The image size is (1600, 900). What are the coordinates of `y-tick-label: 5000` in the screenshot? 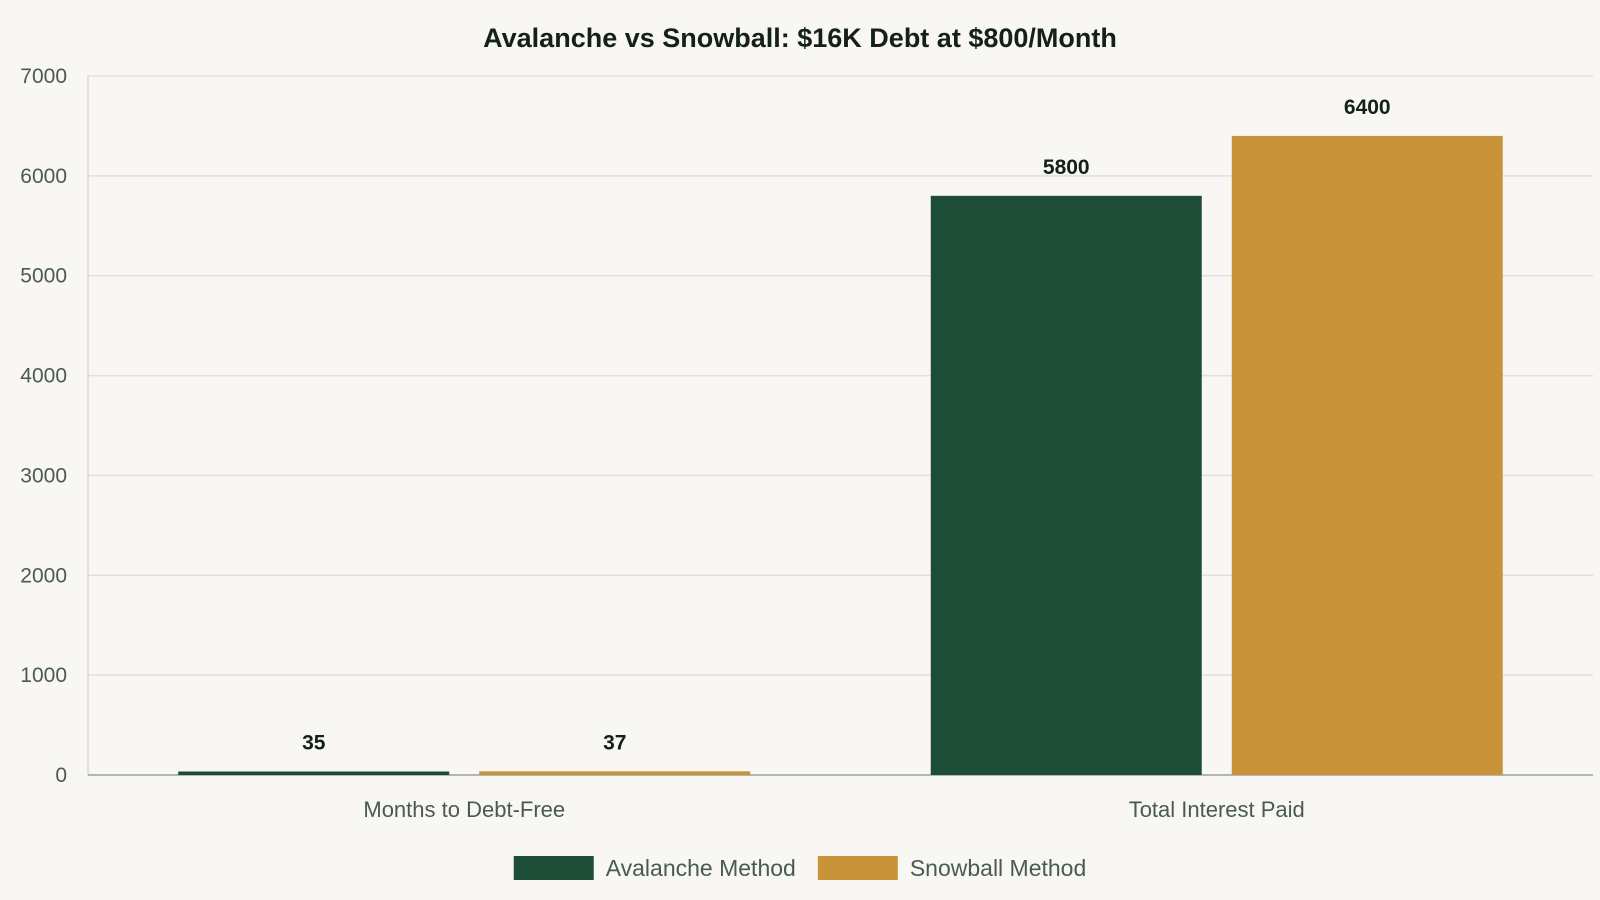 It's located at (43, 276).